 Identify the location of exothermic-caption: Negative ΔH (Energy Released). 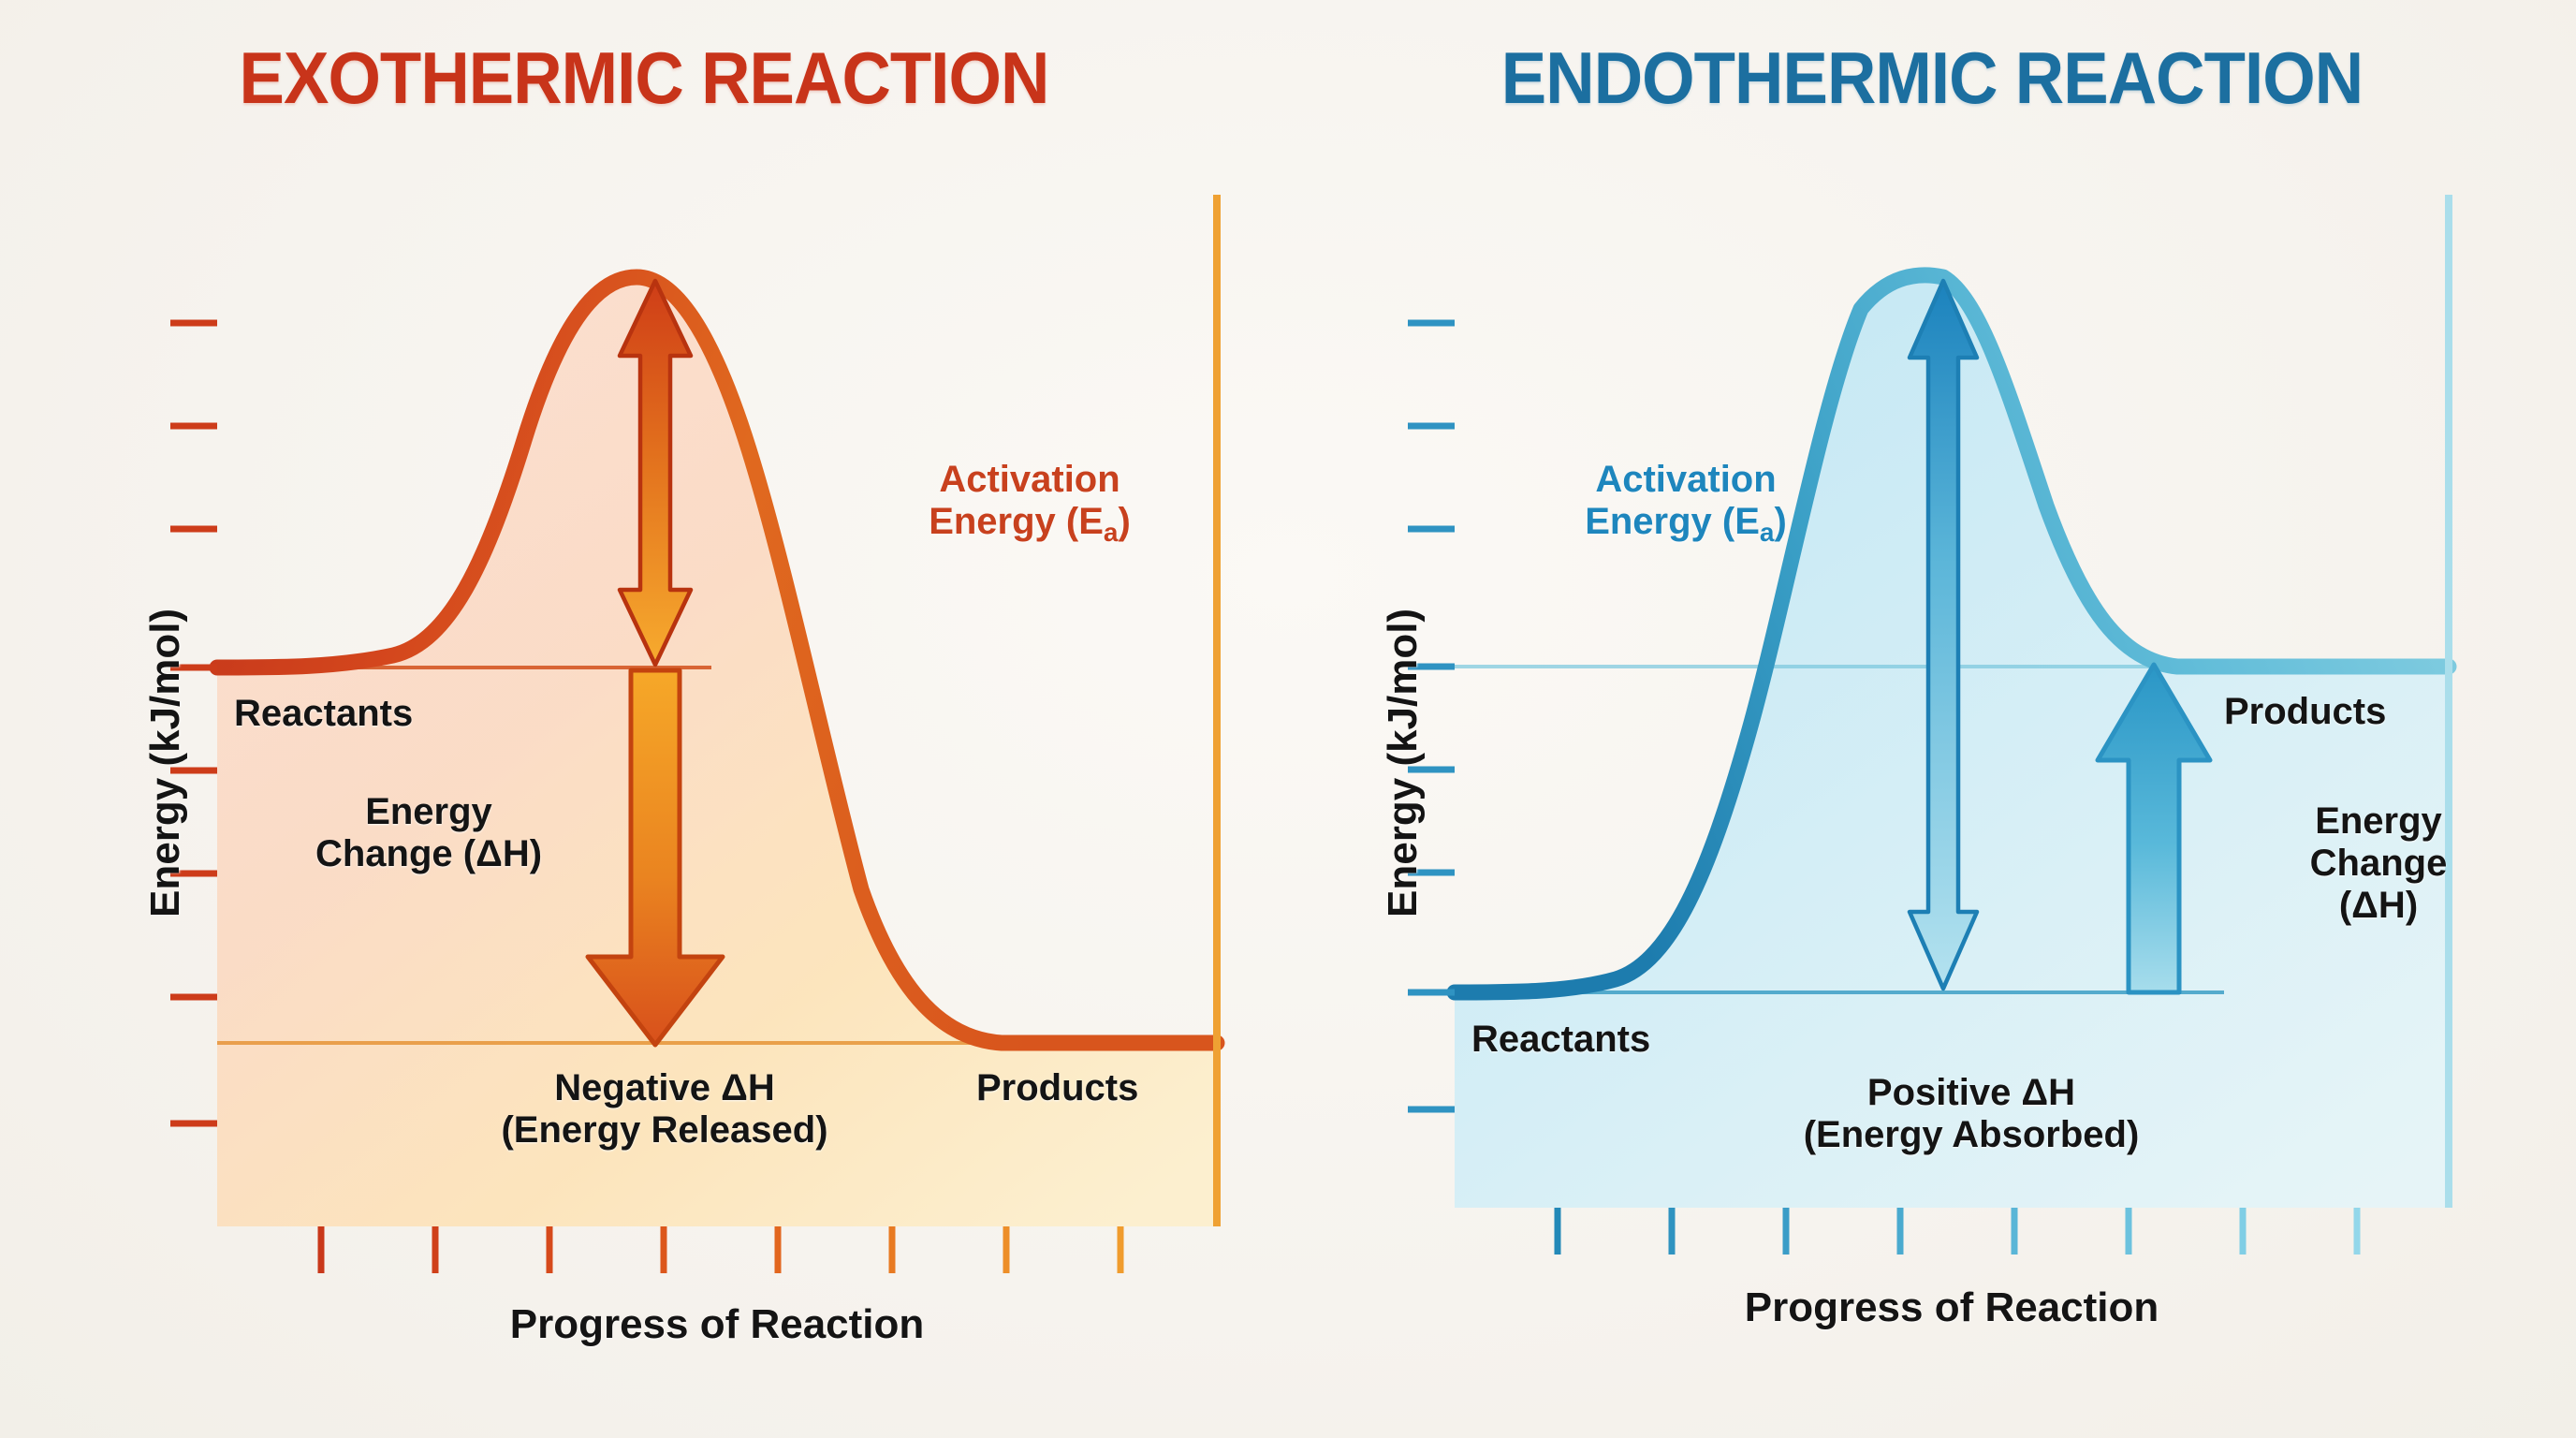
(664, 1109).